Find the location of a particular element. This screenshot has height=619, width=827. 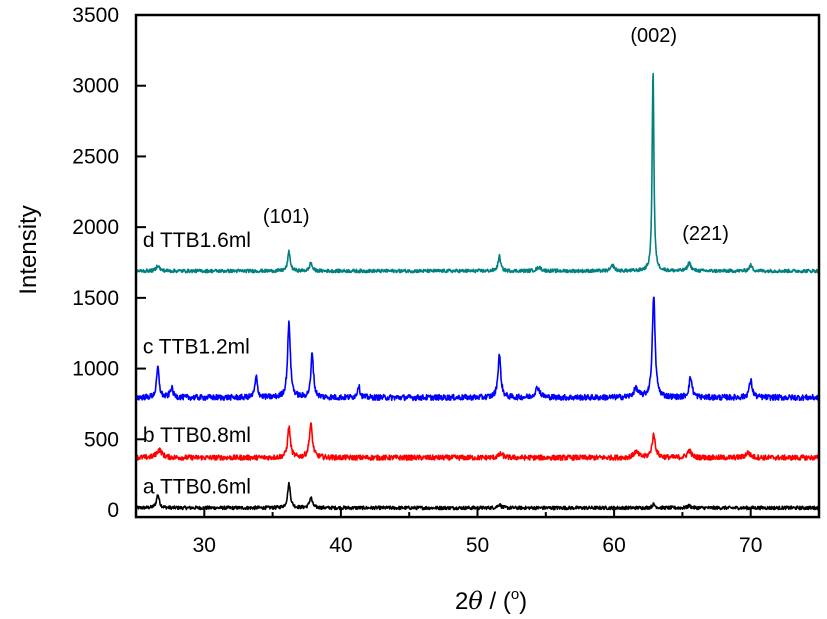

x-axis-title-degree: o is located at coordinates (515, 594).